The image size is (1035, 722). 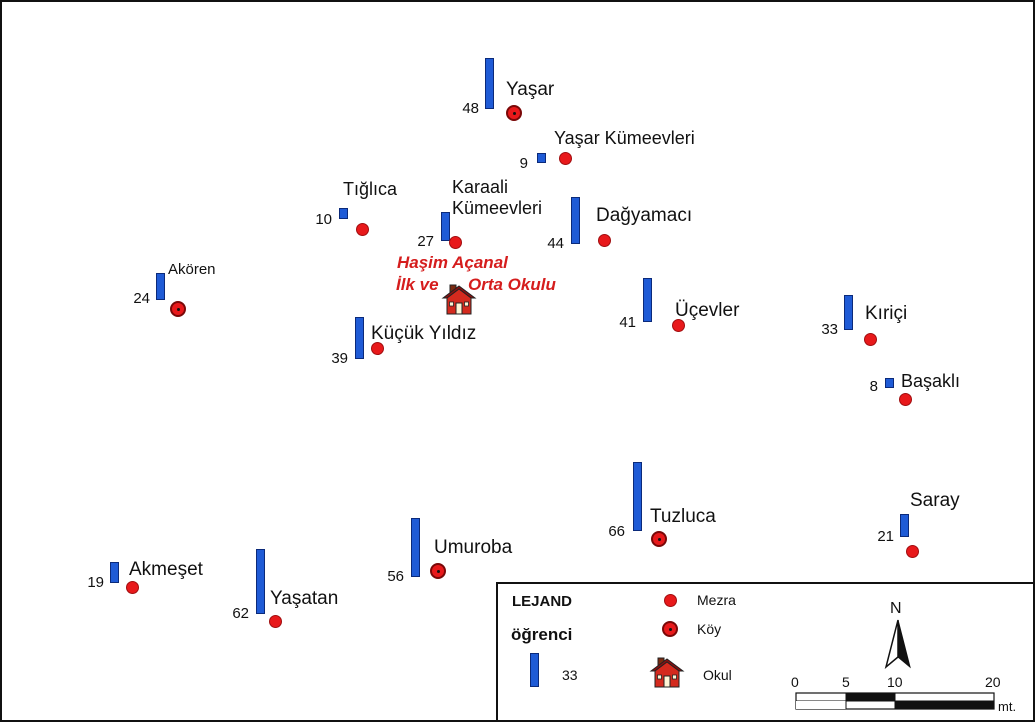 I want to click on scale-unit: mt., so click(x=1007, y=706).